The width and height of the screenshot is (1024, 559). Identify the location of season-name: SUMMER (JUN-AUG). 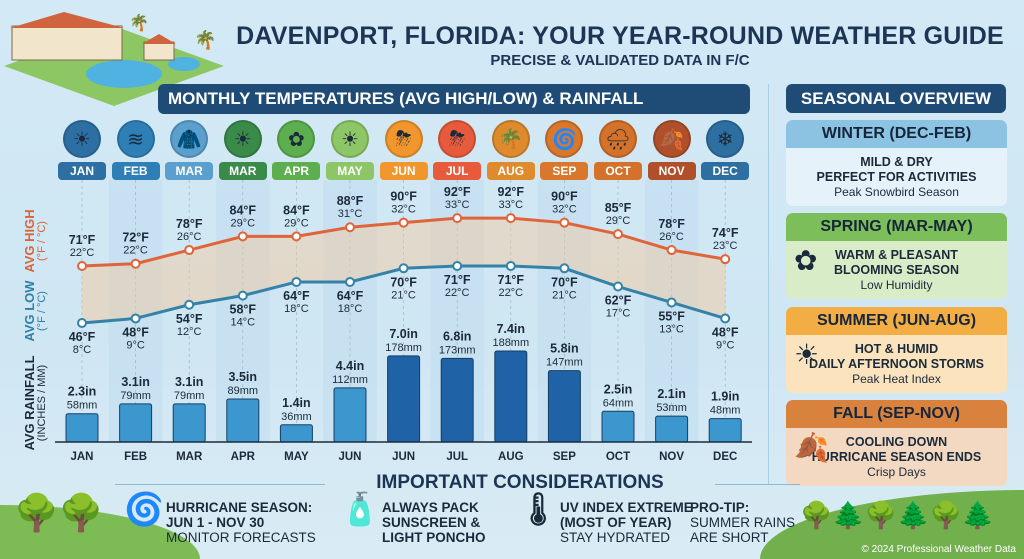
(896, 321).